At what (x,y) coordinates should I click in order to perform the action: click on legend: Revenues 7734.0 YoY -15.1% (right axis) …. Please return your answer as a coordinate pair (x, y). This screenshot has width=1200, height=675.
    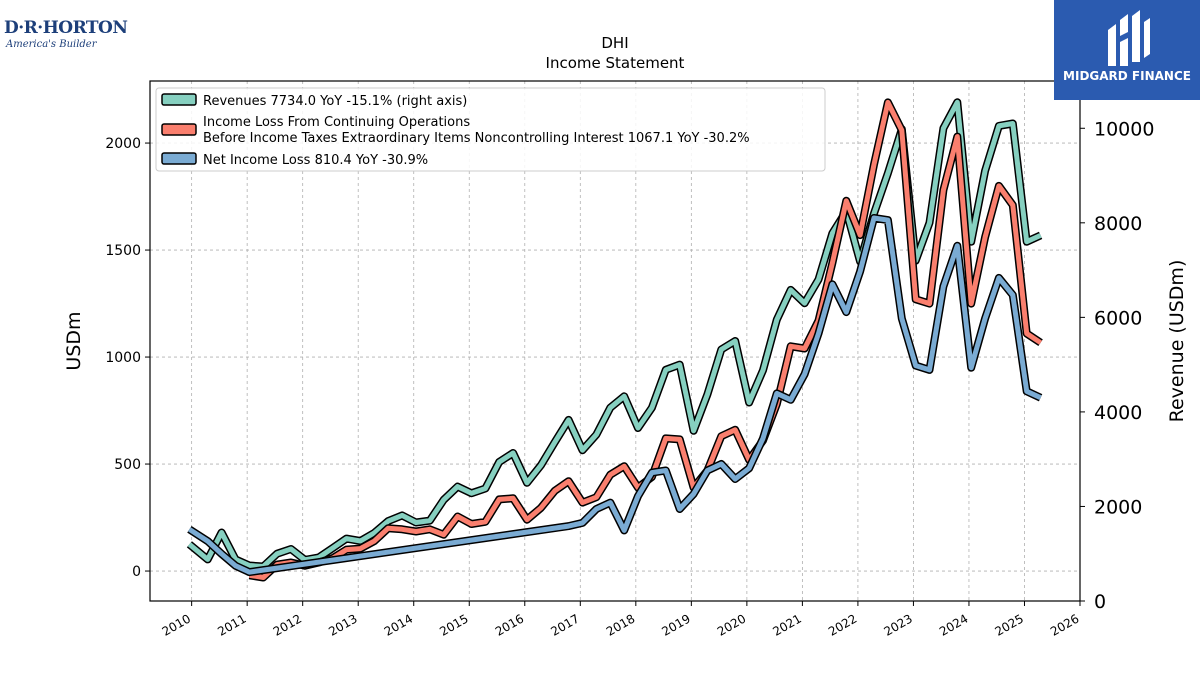
    Looking at the image, I should click on (490, 129).